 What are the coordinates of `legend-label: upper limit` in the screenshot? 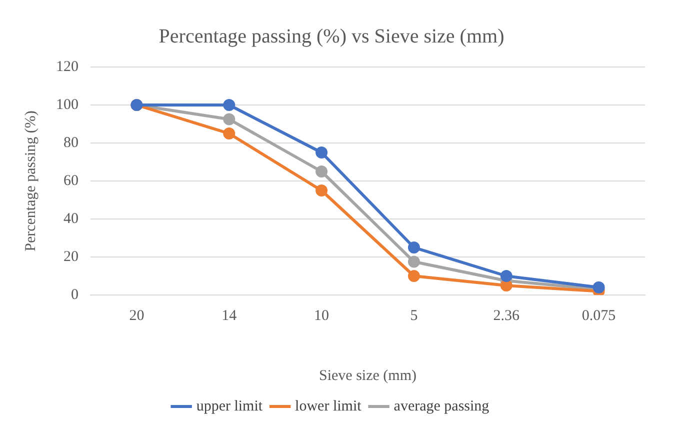 It's located at (230, 406).